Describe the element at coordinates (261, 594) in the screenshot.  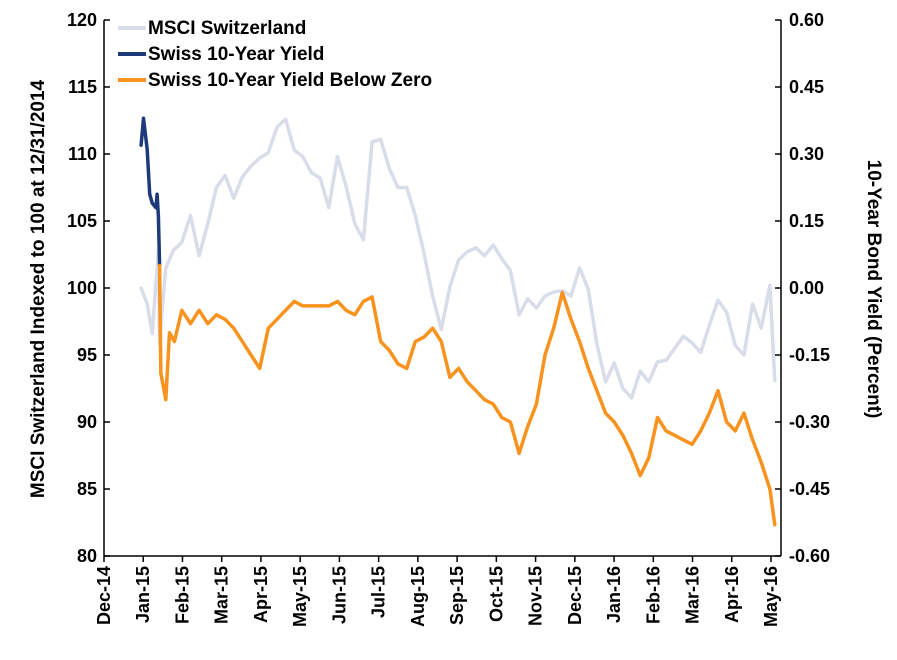
I see `x-tick-label: Apr-15` at that location.